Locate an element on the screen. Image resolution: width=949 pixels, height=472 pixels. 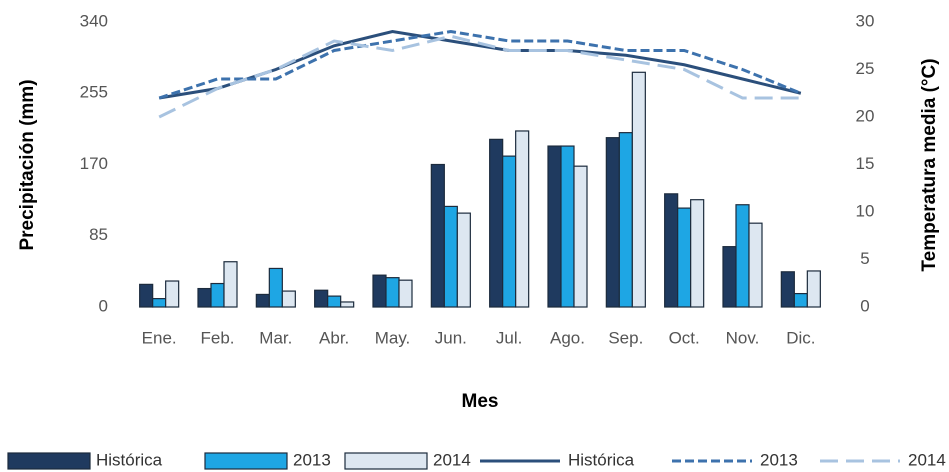
y2-tick-label: 20 is located at coordinates (865, 115).